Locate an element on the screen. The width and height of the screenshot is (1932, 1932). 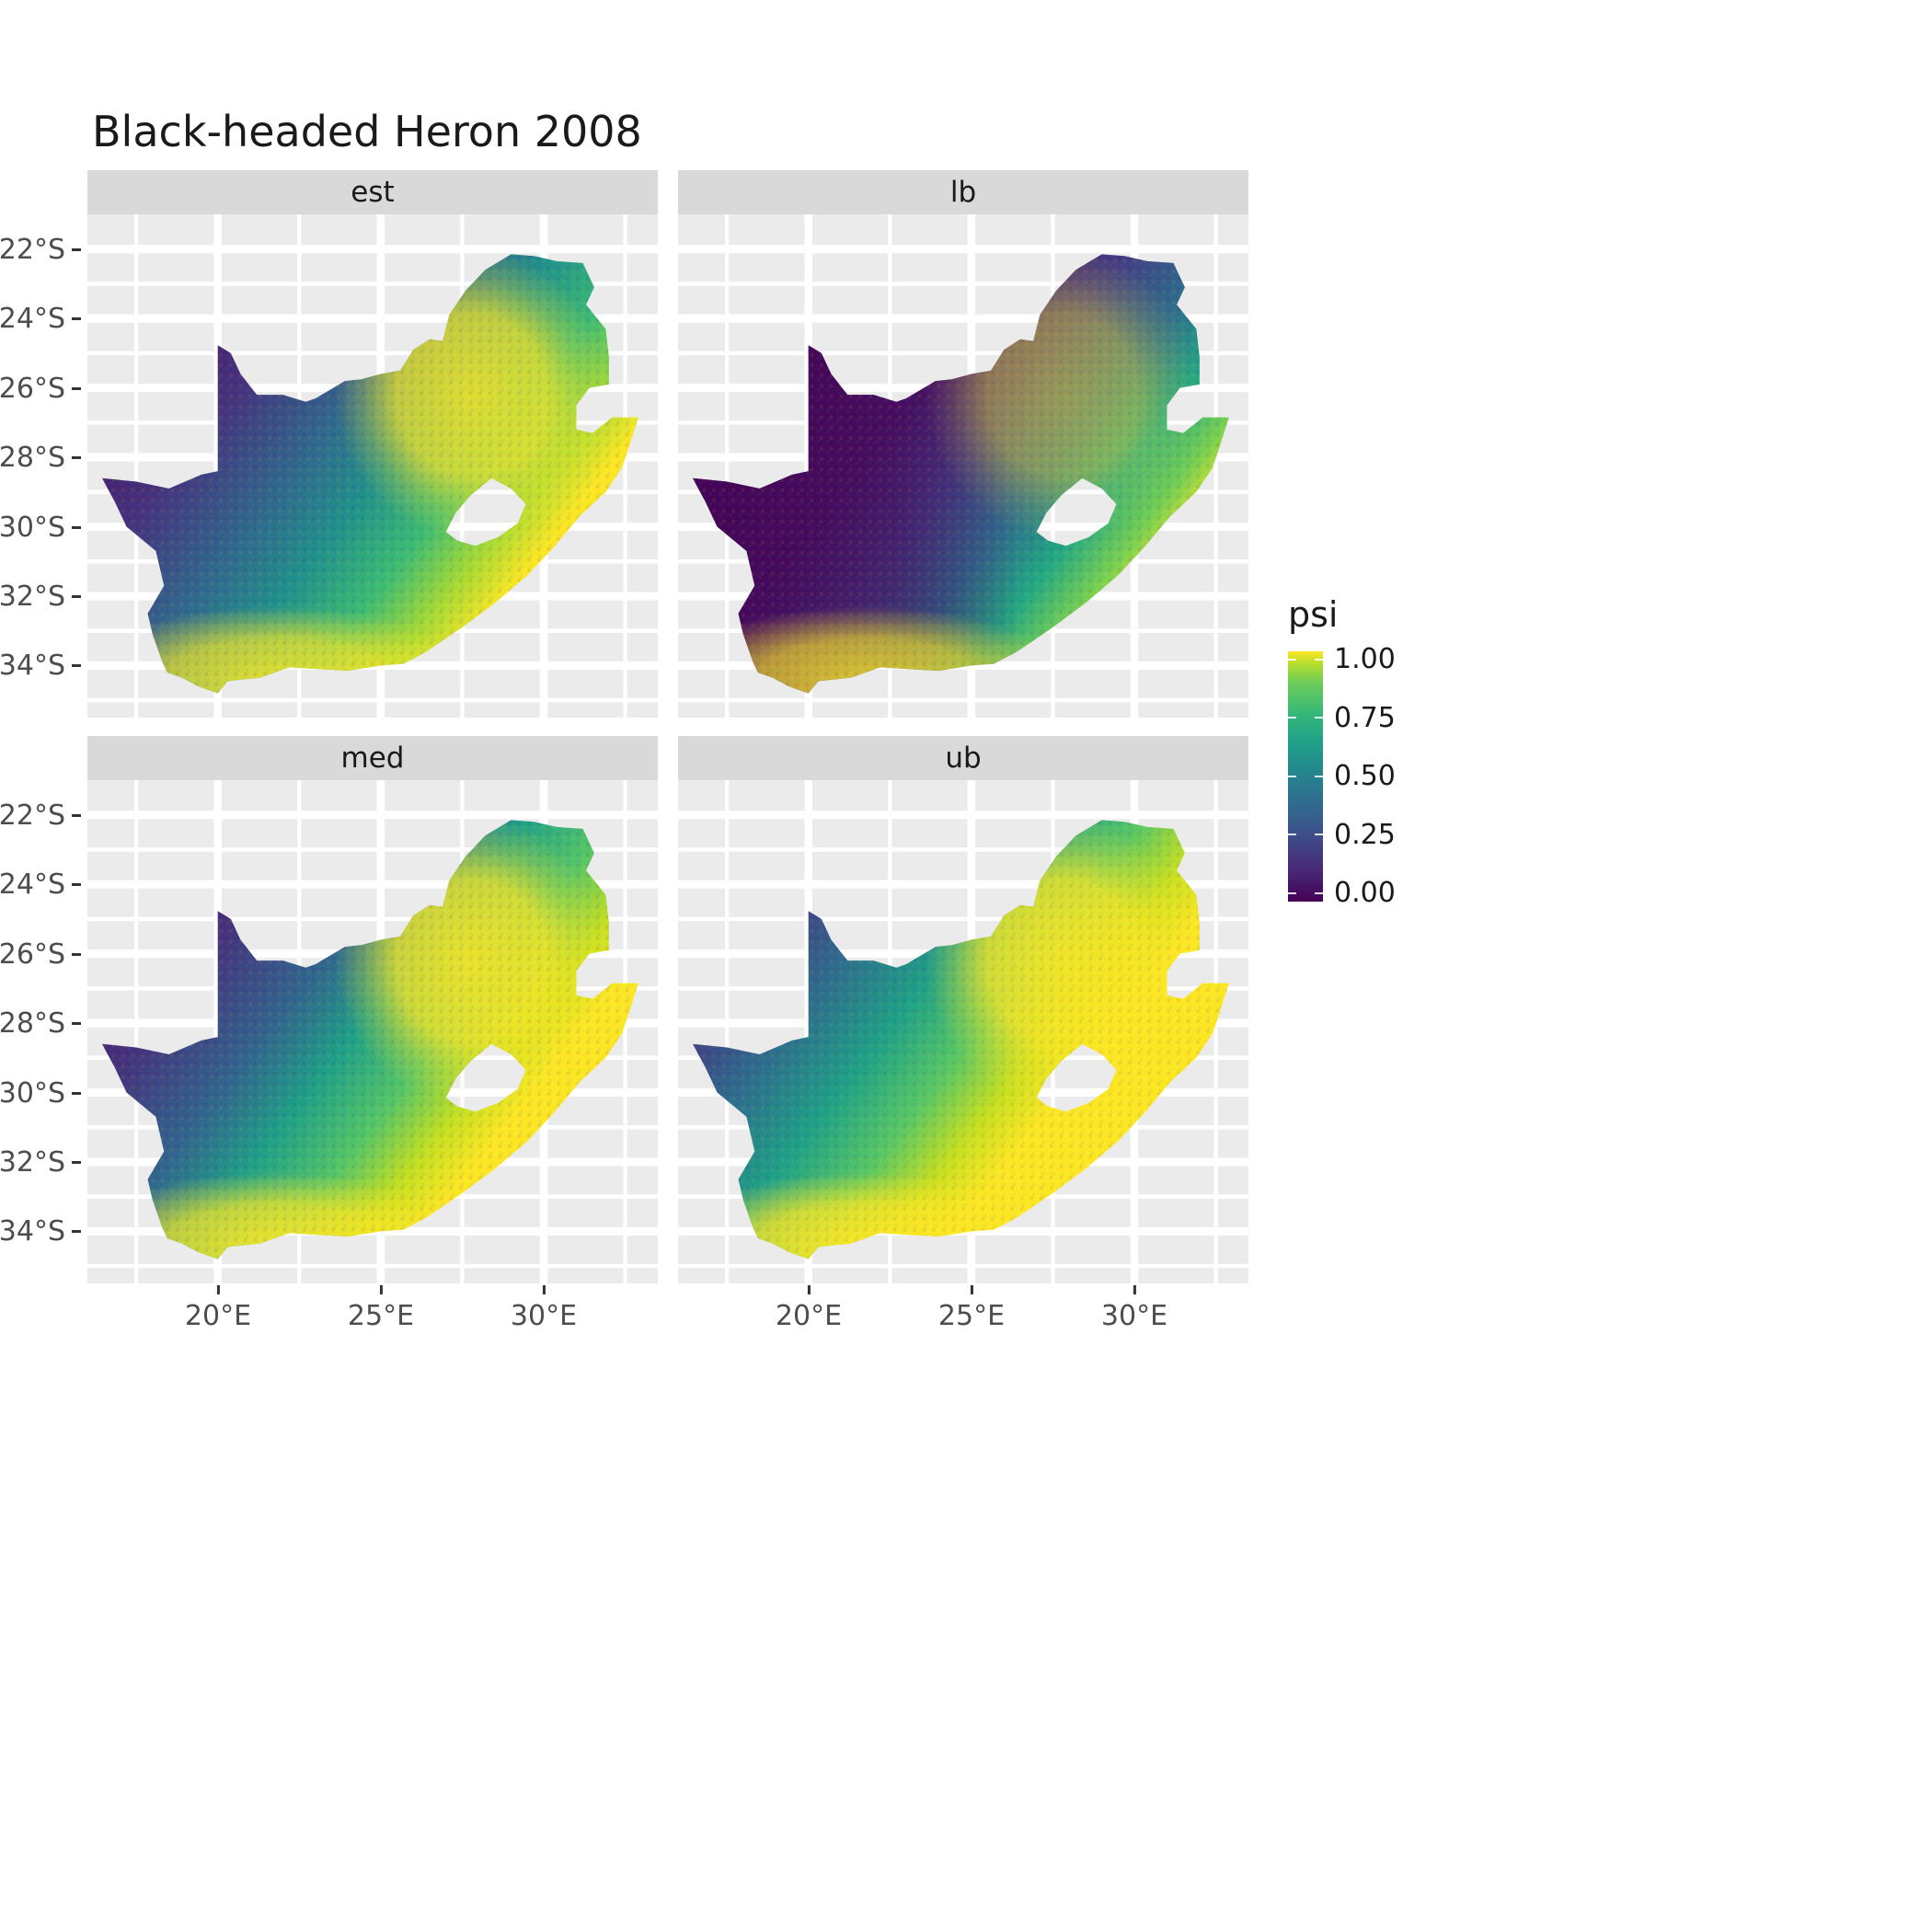
map-panel-med is located at coordinates (372, 1031).